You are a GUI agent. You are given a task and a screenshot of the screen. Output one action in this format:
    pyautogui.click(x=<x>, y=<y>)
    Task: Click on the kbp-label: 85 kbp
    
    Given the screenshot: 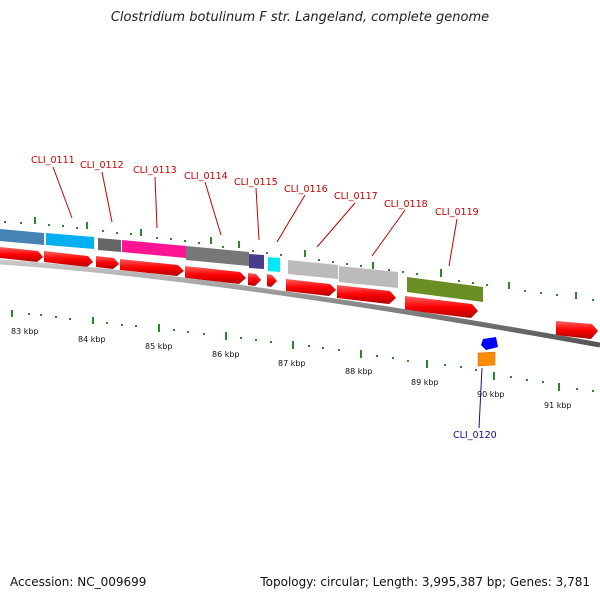 What is the action you would take?
    pyautogui.click(x=159, y=346)
    